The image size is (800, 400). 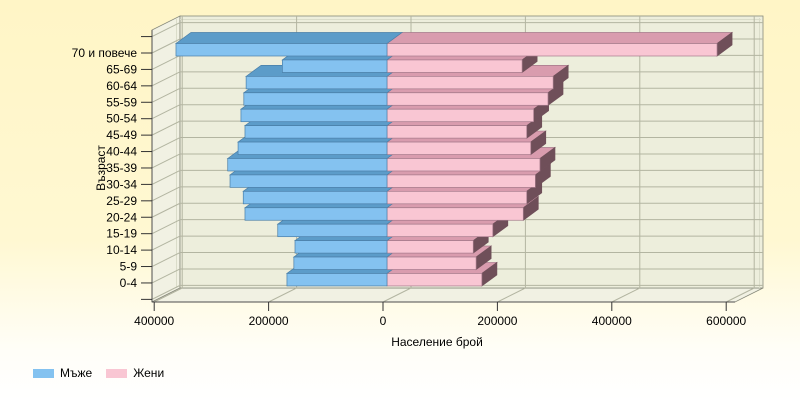 What do you see at coordinates (383, 321) in the screenshot?
I see `x-tick-label: 0` at bounding box center [383, 321].